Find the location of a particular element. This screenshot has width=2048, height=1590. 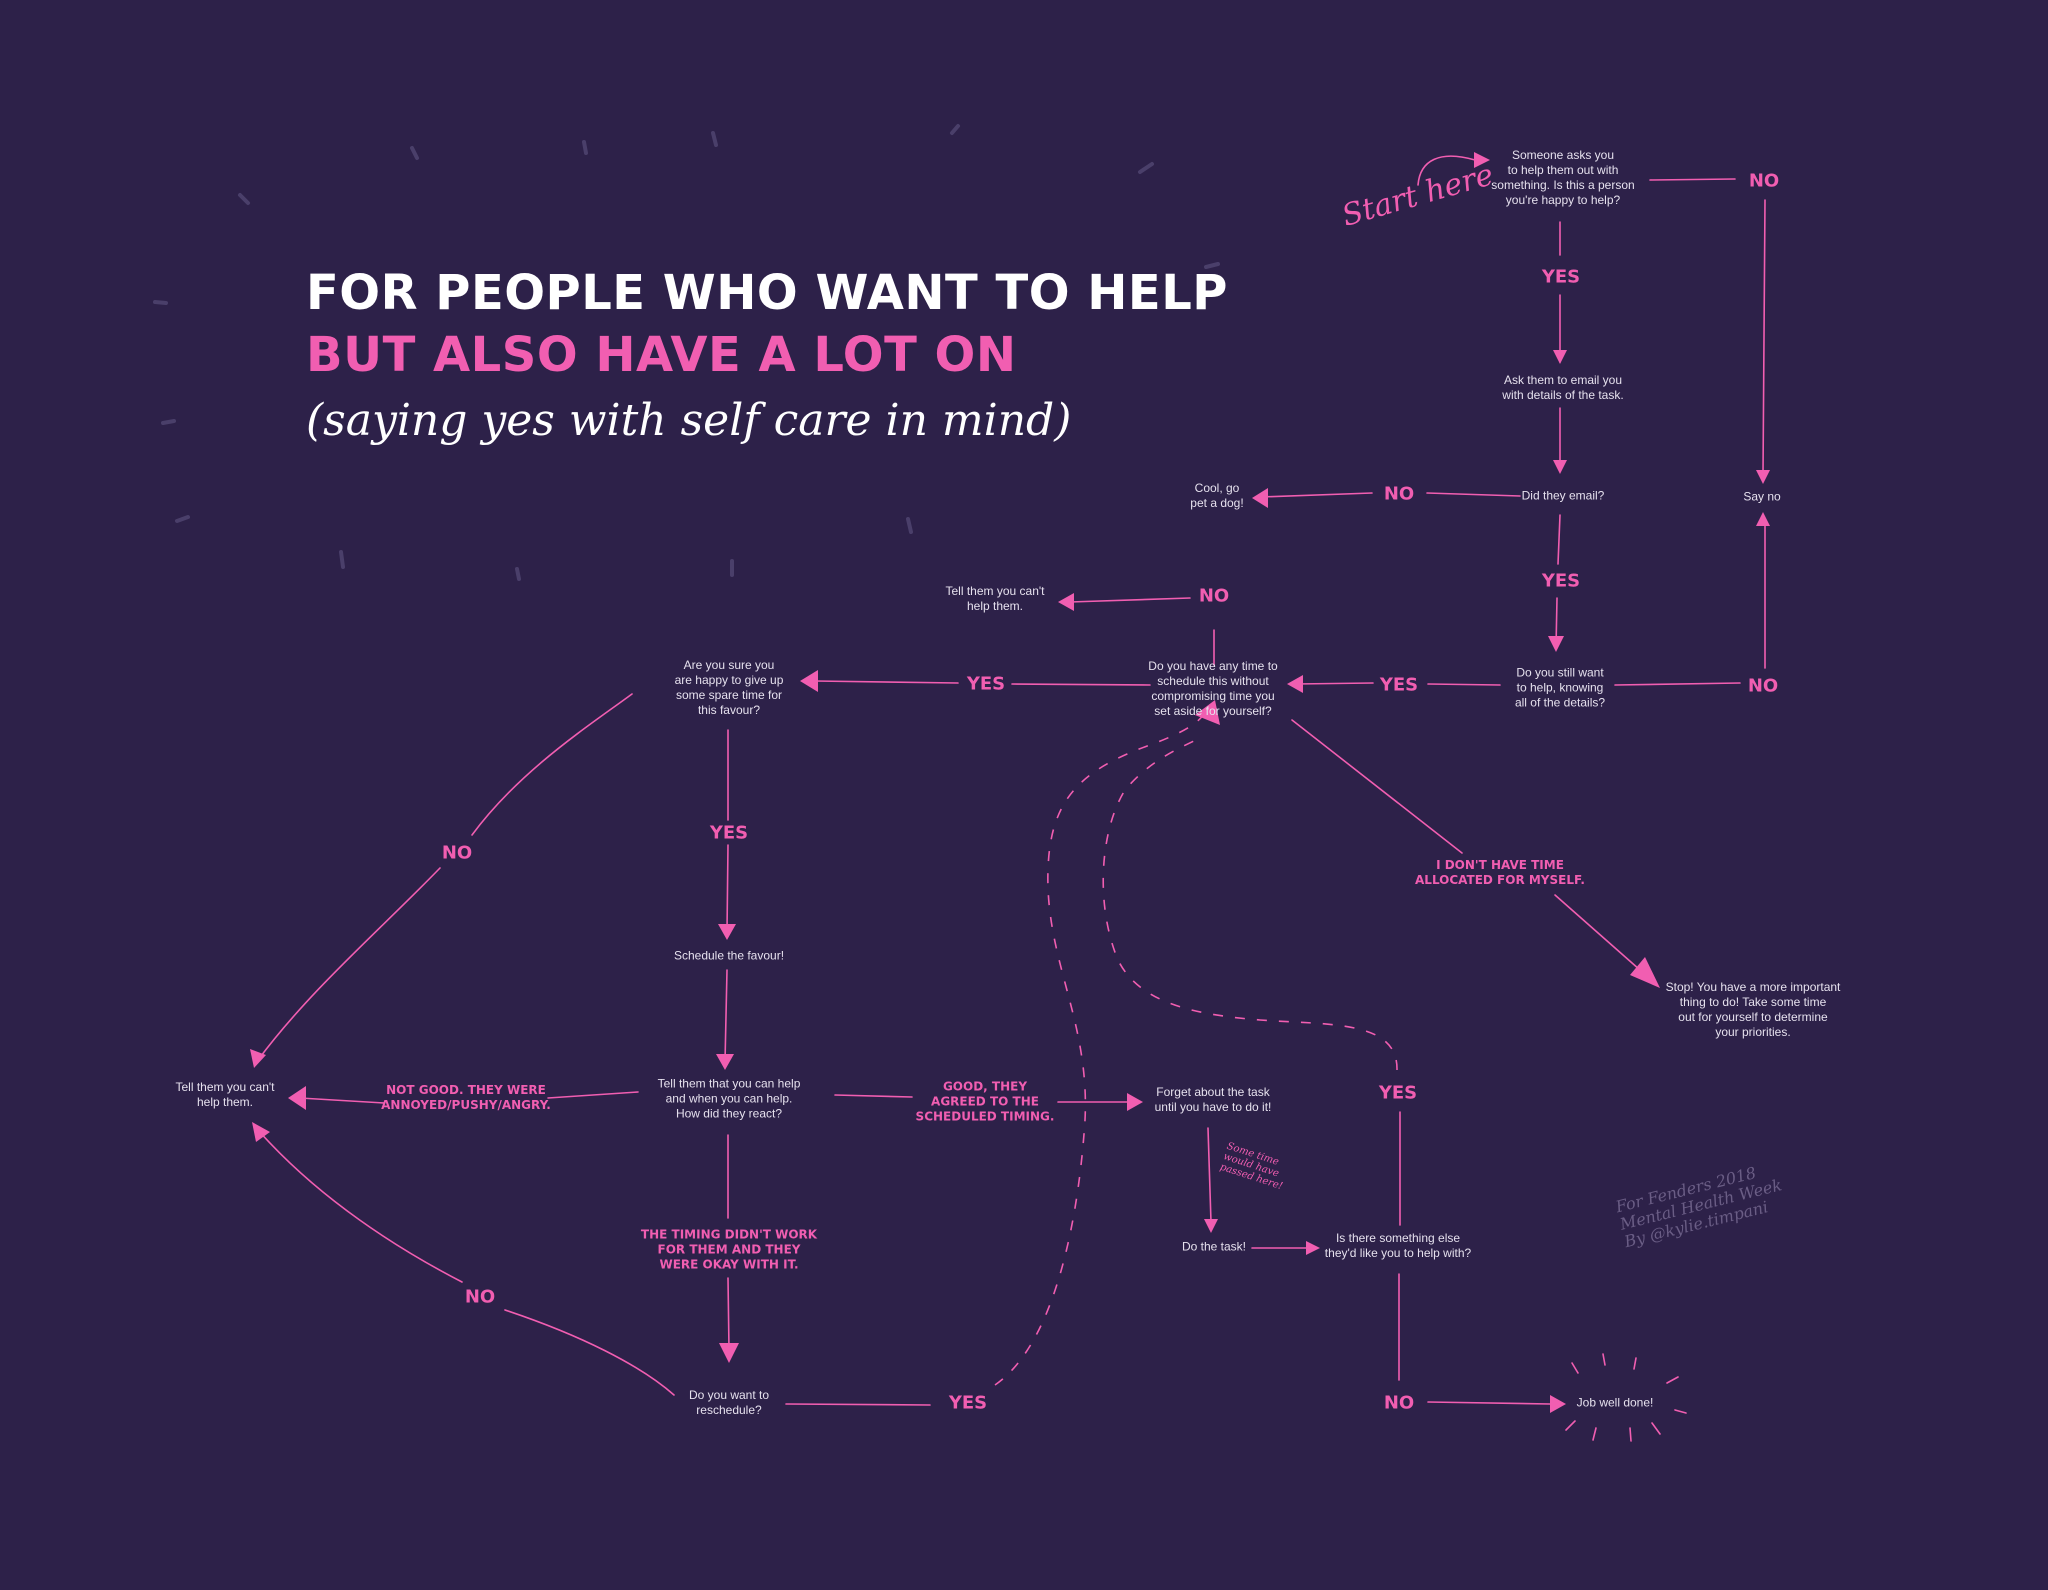

title-line-2: BUT ALSO HAVE A LOT ON is located at coordinates (661, 355).